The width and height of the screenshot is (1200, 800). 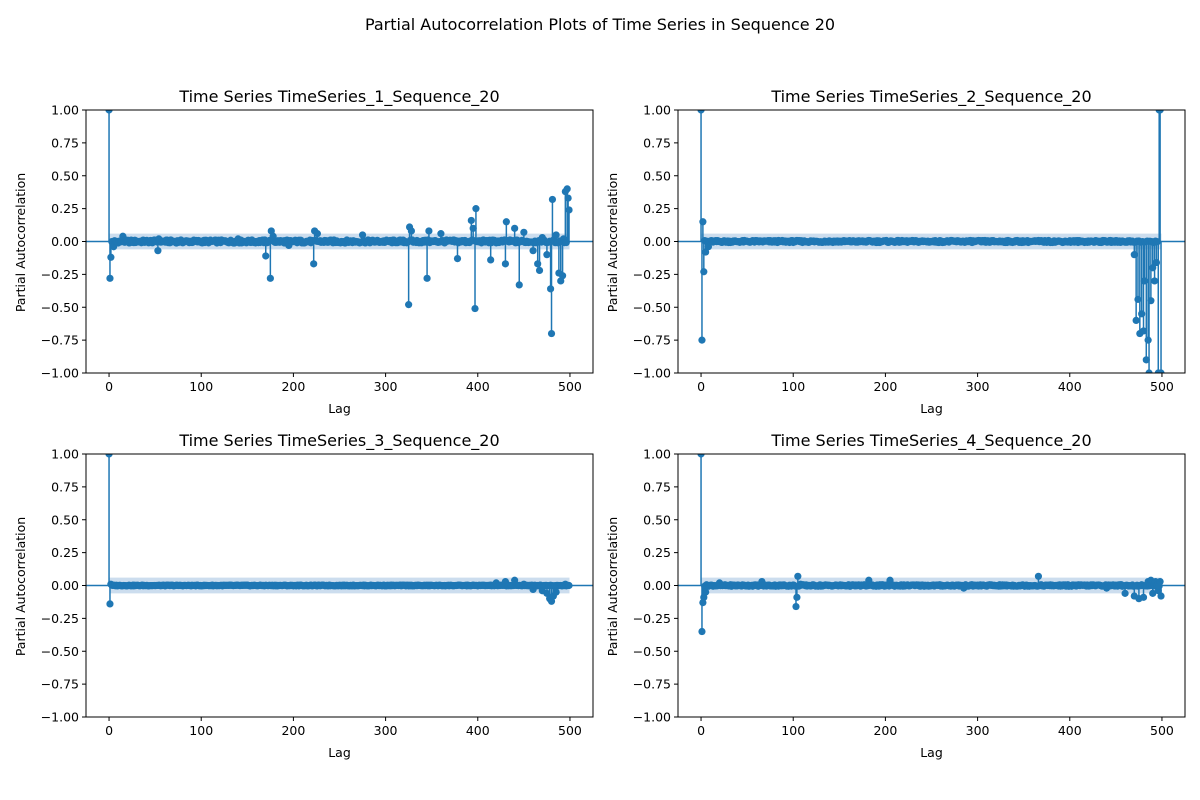 What do you see at coordinates (930, 441) in the screenshot?
I see `subplot-title: Time Series TimeSeries_4_Sequence_20` at bounding box center [930, 441].